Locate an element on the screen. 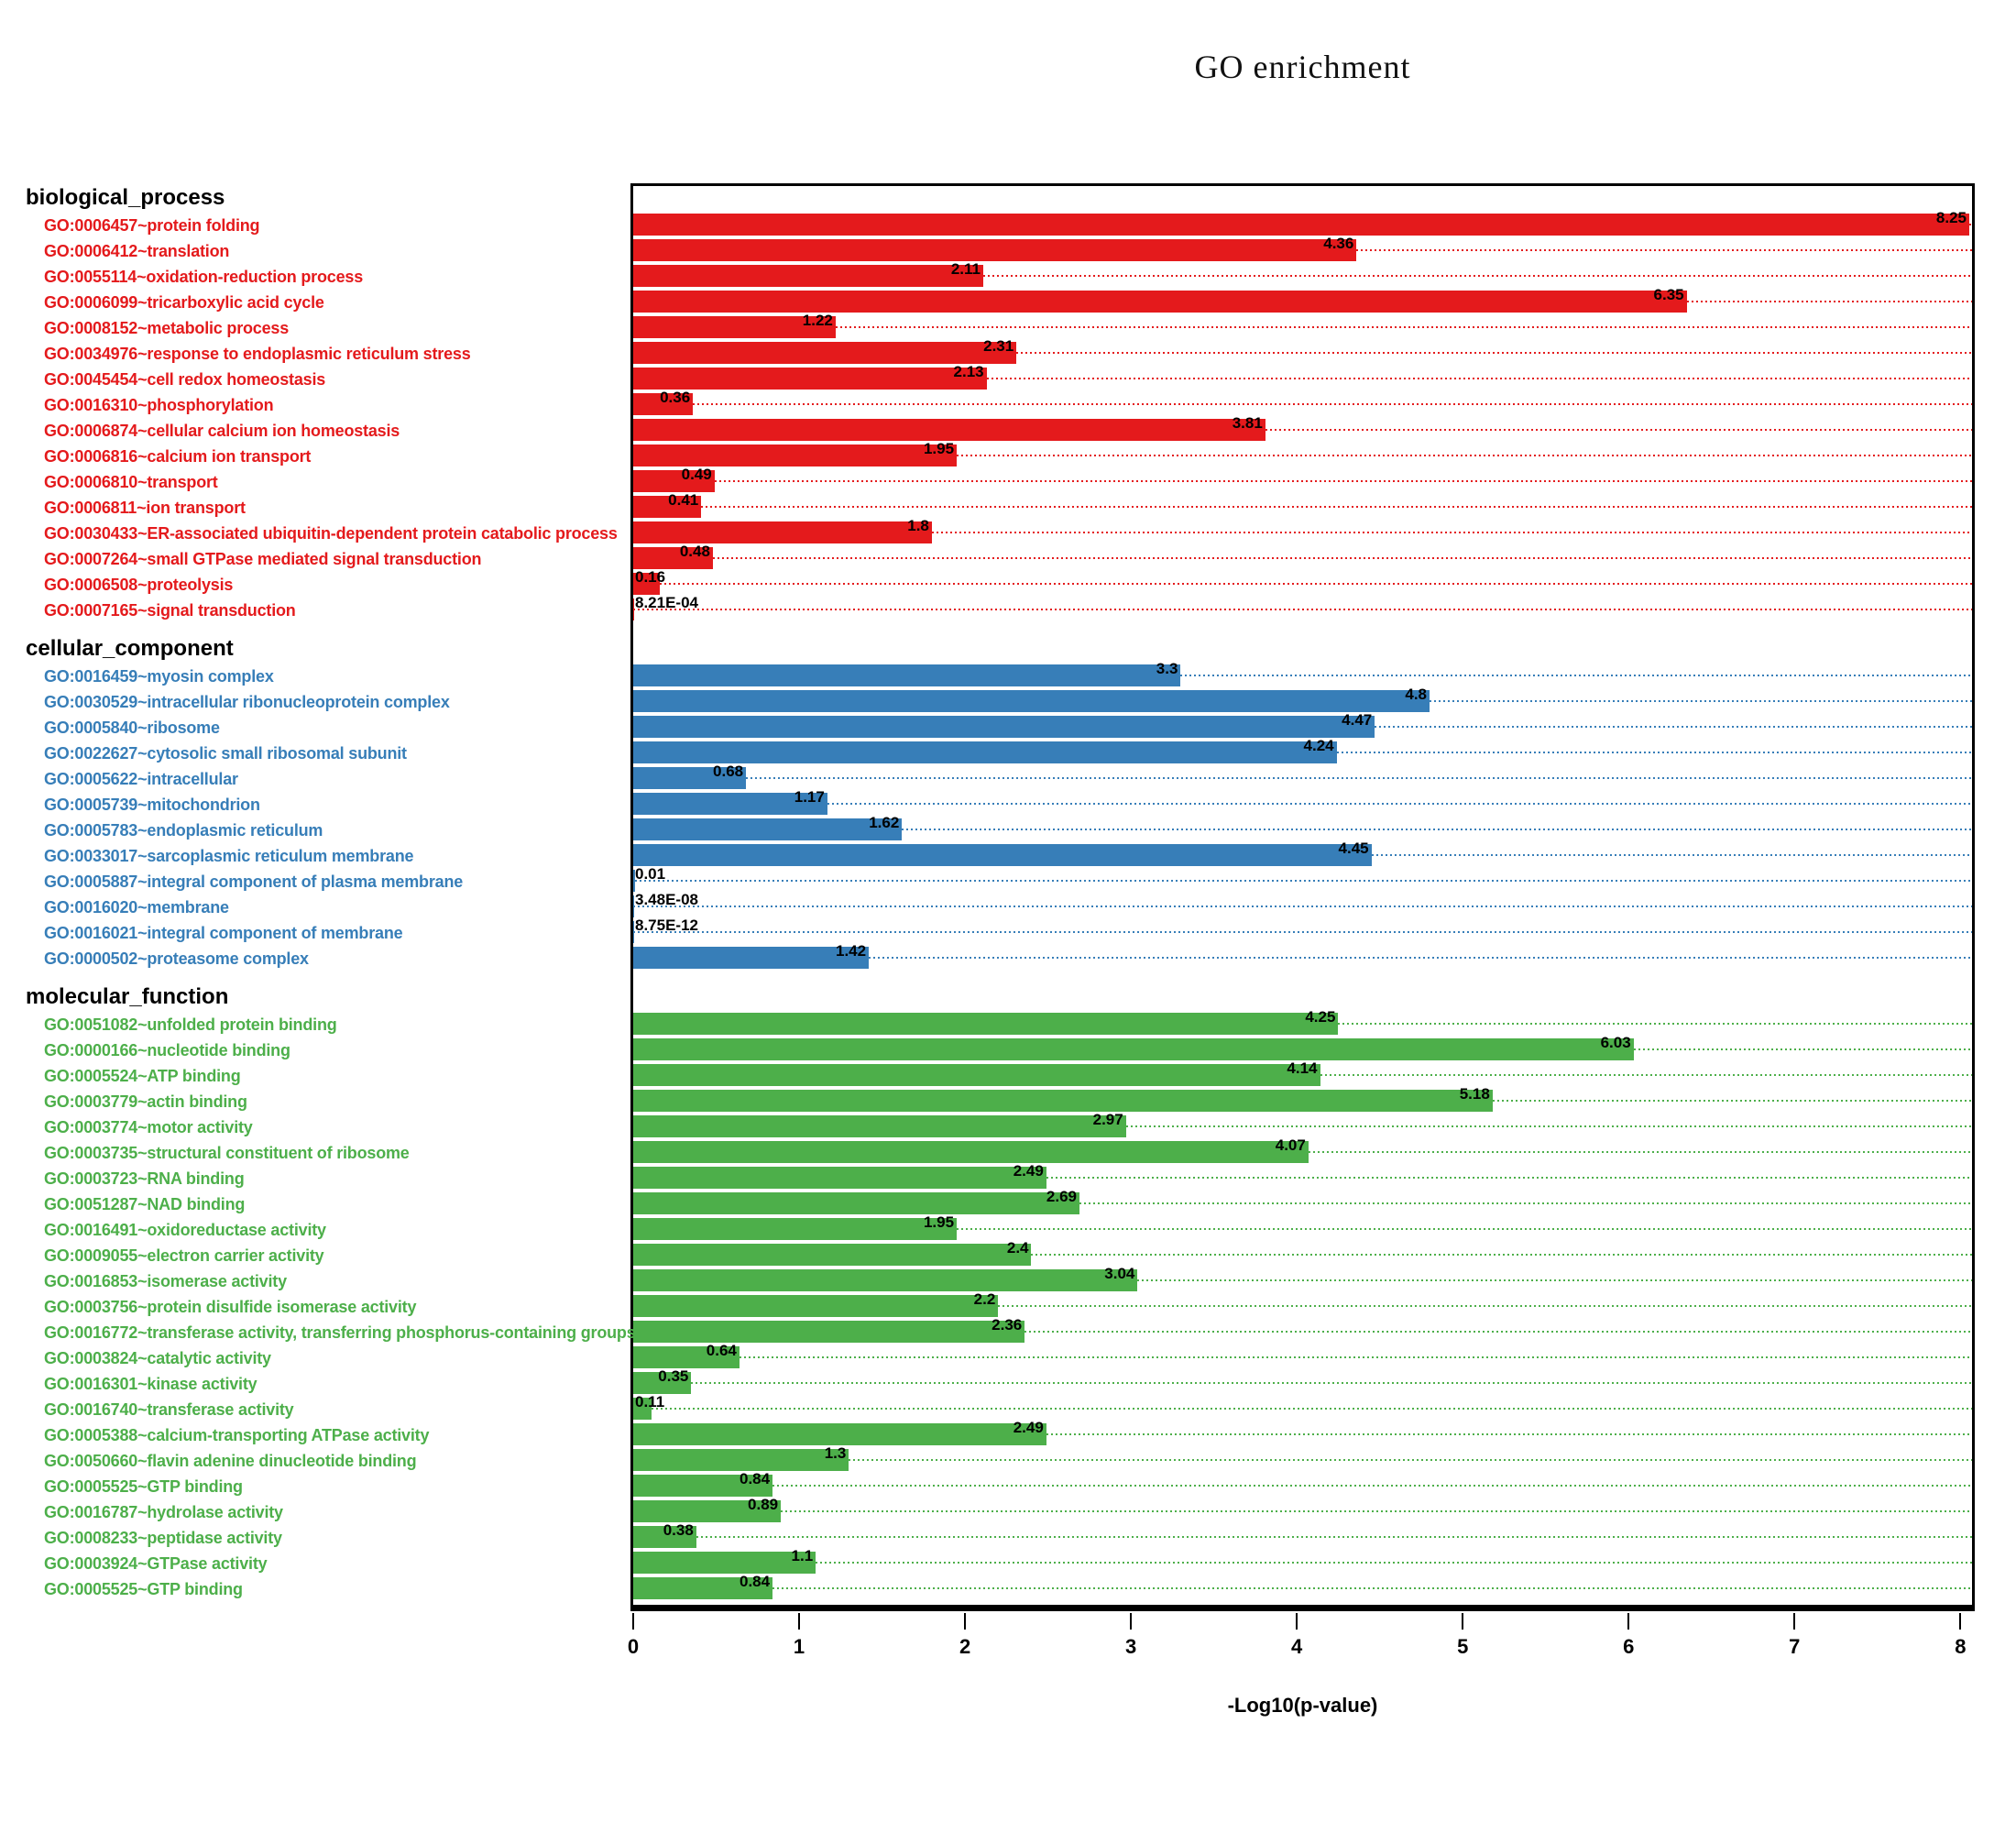  value-label: 8.25 is located at coordinates (1951, 217).